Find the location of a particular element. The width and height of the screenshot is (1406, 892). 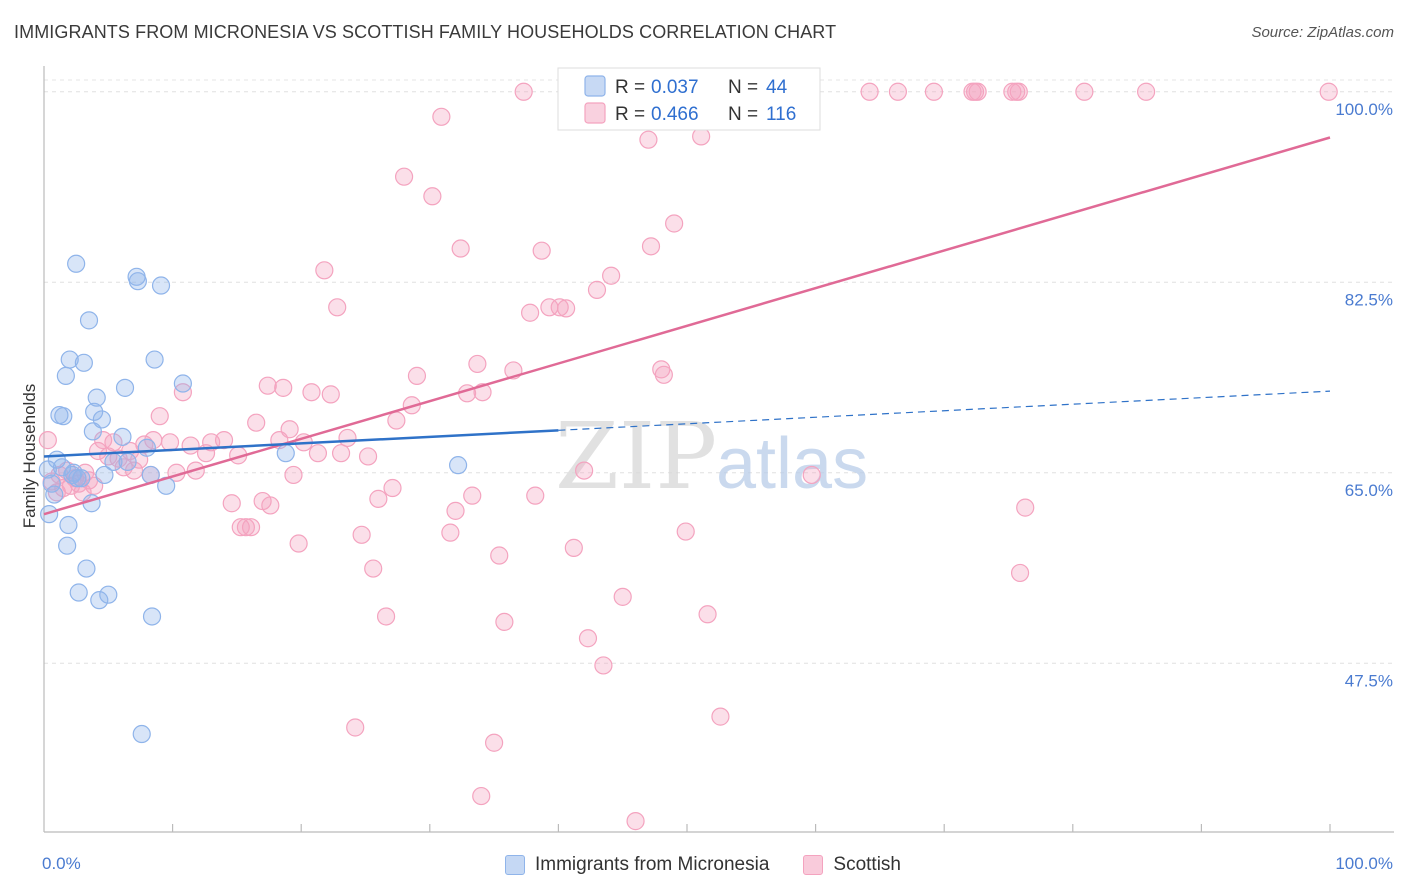

y-axis-label: Family Households is located at coordinates (29, 456).